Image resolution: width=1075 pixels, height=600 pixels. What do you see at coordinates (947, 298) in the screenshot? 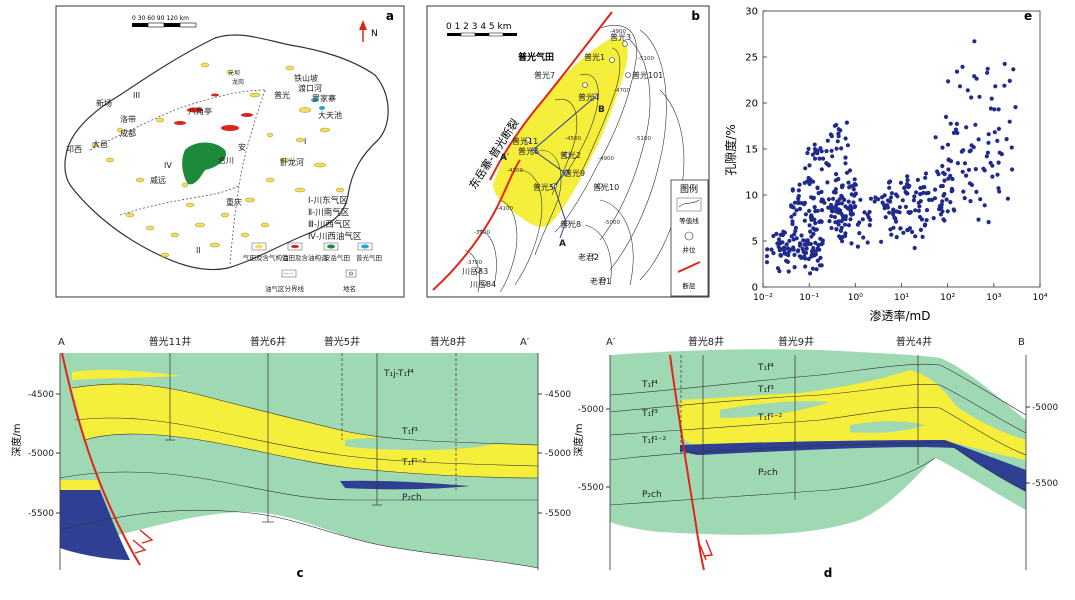
I see `x-tick-label: 10²` at bounding box center [947, 298].